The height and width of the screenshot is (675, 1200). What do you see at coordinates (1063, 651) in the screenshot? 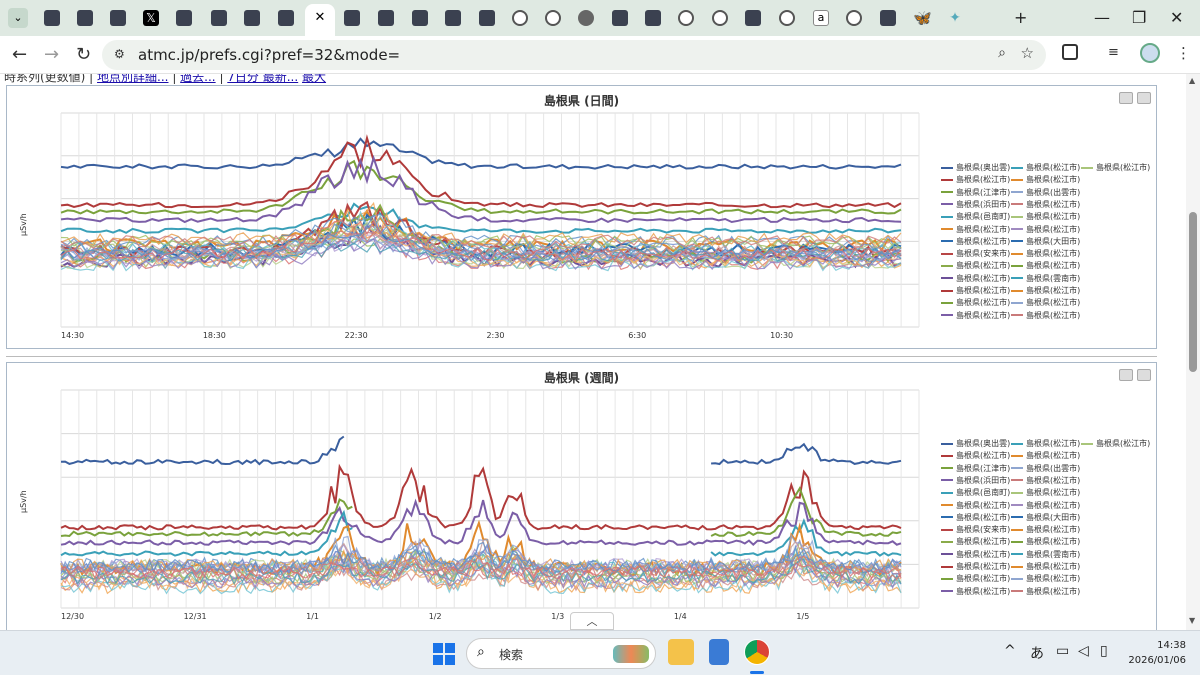
I see `network-icon: ▭` at bounding box center [1063, 651].